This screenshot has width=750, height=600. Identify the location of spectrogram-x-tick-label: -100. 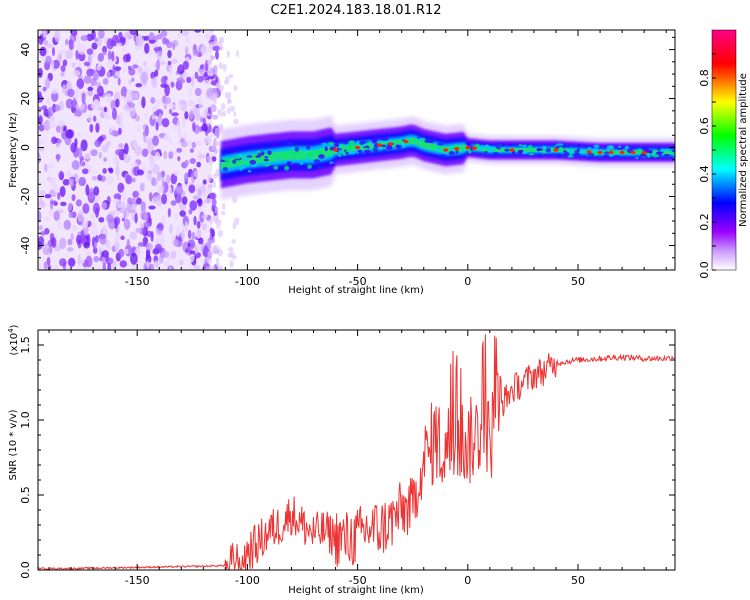
(247, 281).